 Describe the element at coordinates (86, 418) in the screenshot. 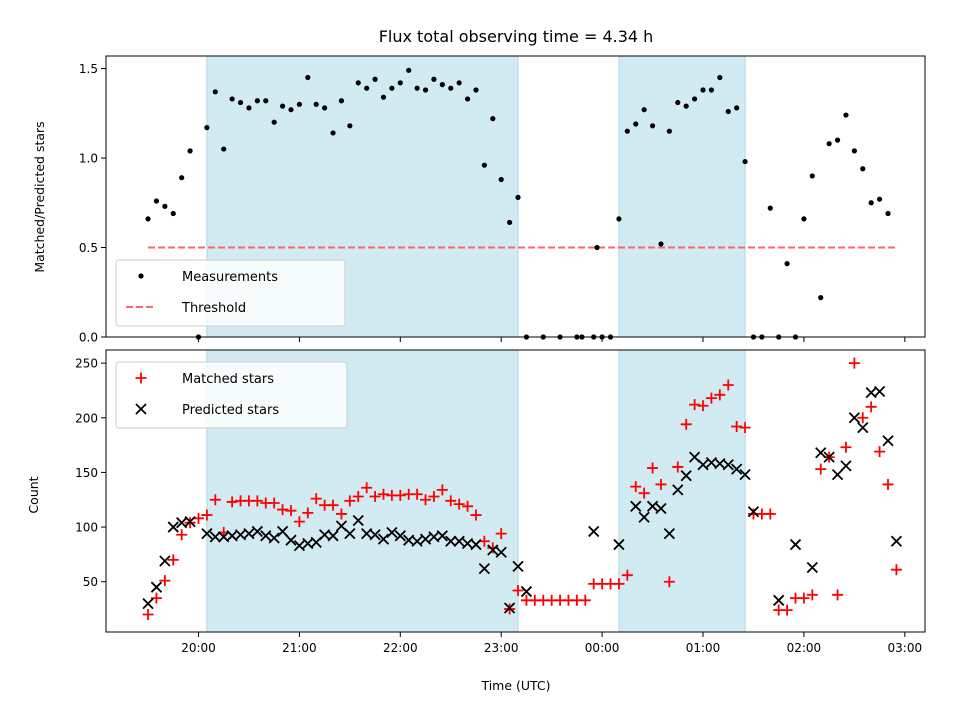

I see `y-tick-label: 200` at that location.